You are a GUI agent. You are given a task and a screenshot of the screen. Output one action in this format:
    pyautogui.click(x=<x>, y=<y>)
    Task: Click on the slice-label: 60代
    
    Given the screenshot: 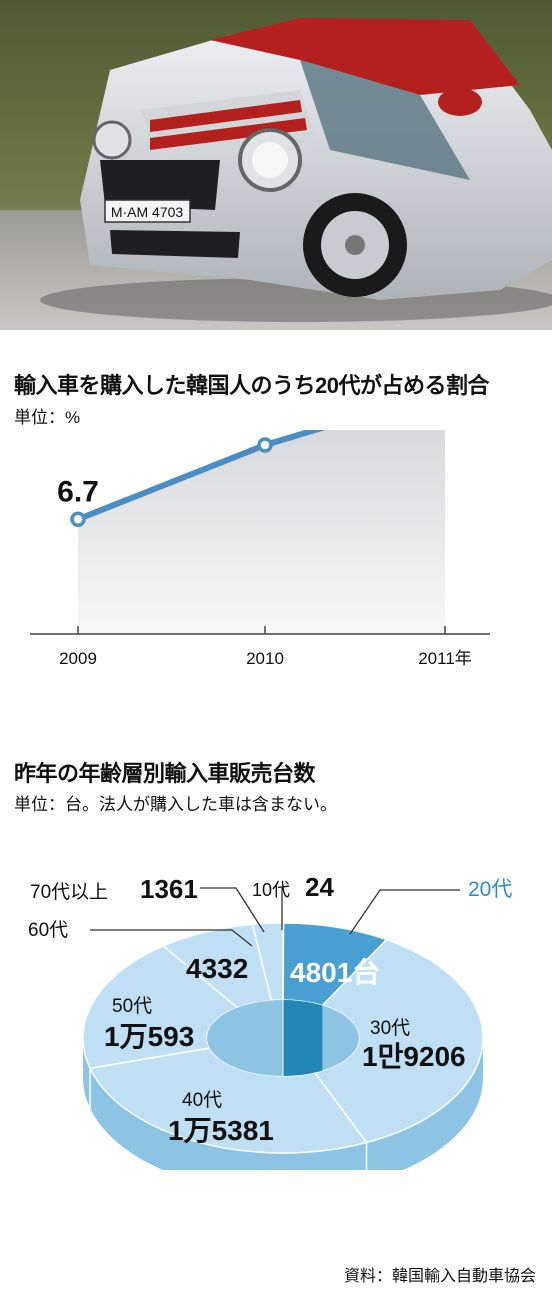 What is the action you would take?
    pyautogui.click(x=48, y=930)
    